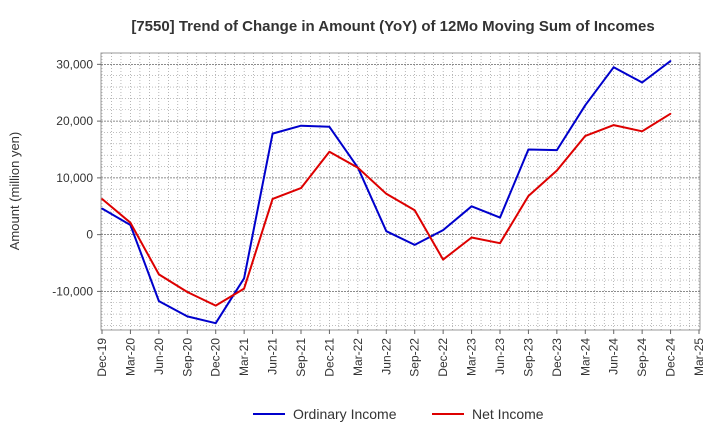  I want to click on y-tick-label: 20,000, so click(74, 121).